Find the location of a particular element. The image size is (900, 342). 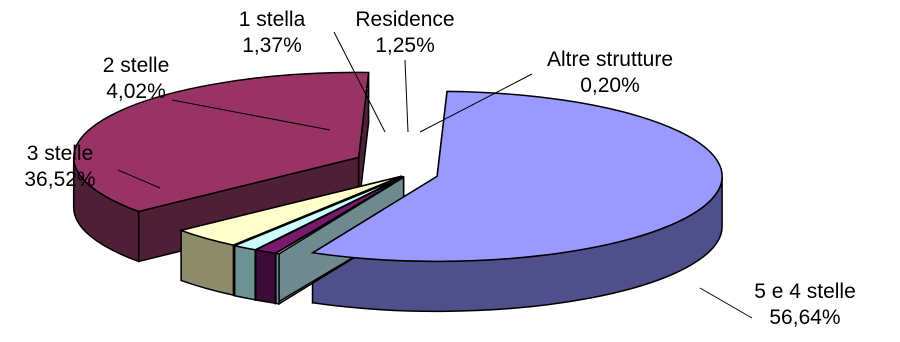

leader-line-1-stella is located at coordinates (359, 82).